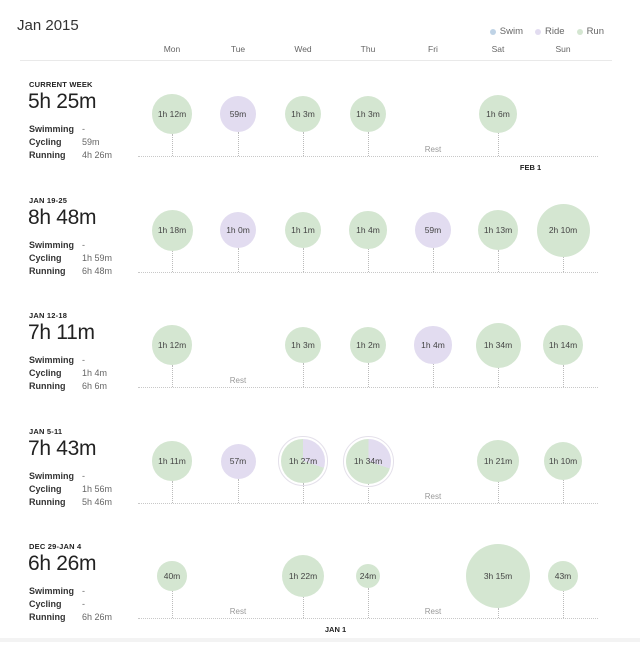 The height and width of the screenshot is (652, 640). What do you see at coordinates (368, 576) in the screenshot?
I see `session-bubble-thu: 24m` at bounding box center [368, 576].